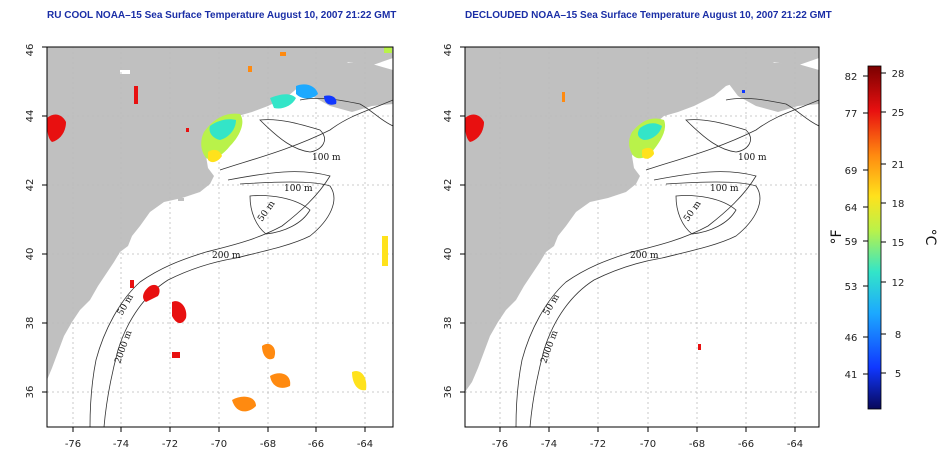 The width and height of the screenshot is (950, 475). I want to click on color-scale-gradient, so click(874, 237).